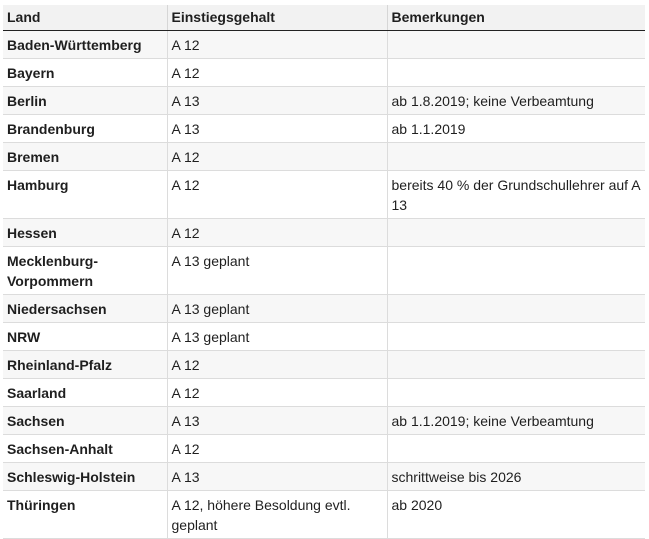  I want to click on table-row: Mecklenburg-Vorpommern A 13 geplant, so click(324, 270).